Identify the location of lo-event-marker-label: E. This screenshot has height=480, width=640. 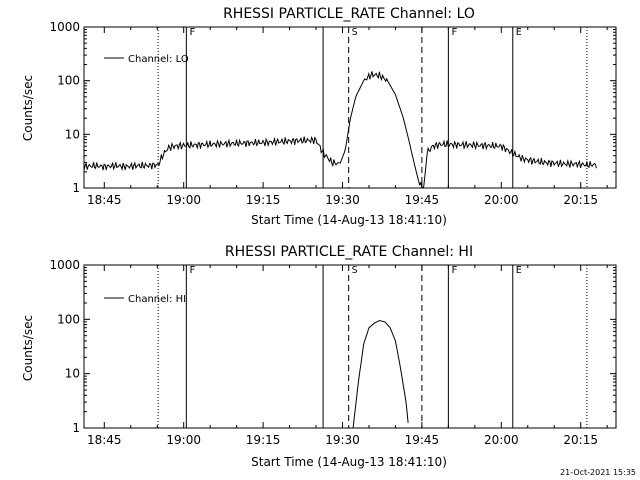
(519, 32).